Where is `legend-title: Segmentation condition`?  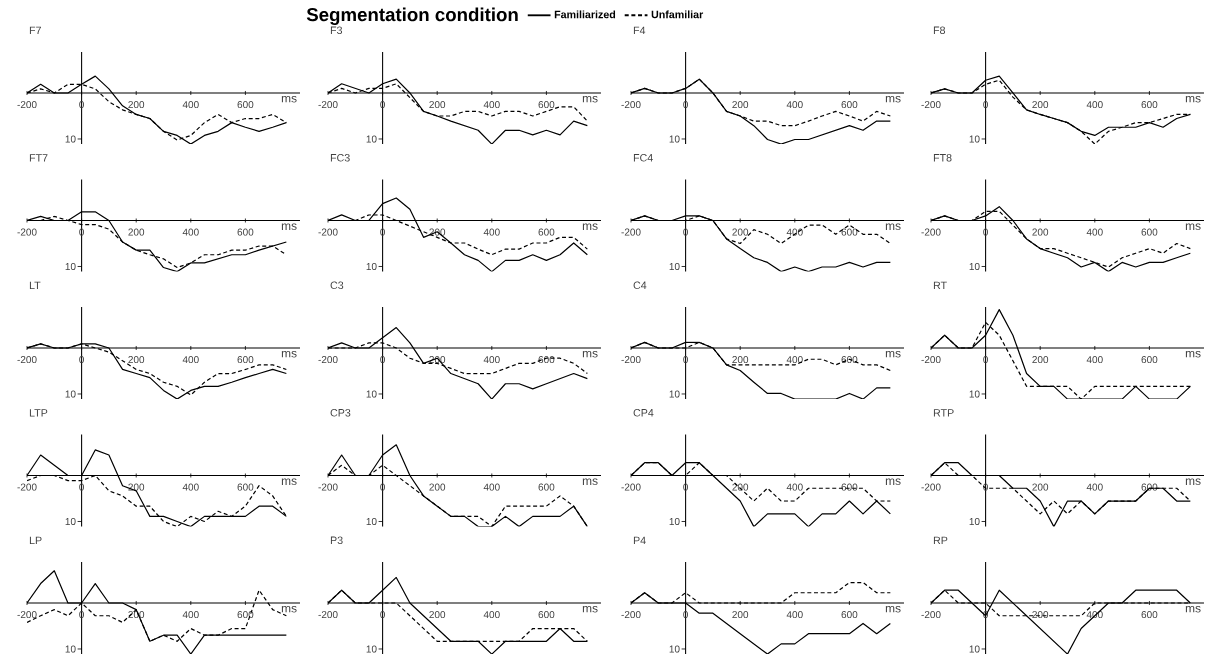
legend-title: Segmentation condition is located at coordinates (412, 16).